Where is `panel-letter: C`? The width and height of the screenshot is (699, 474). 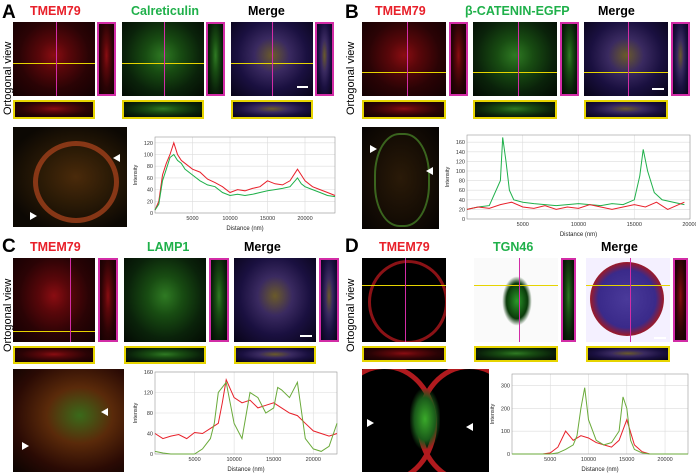 panel-letter: C is located at coordinates (9, 246).